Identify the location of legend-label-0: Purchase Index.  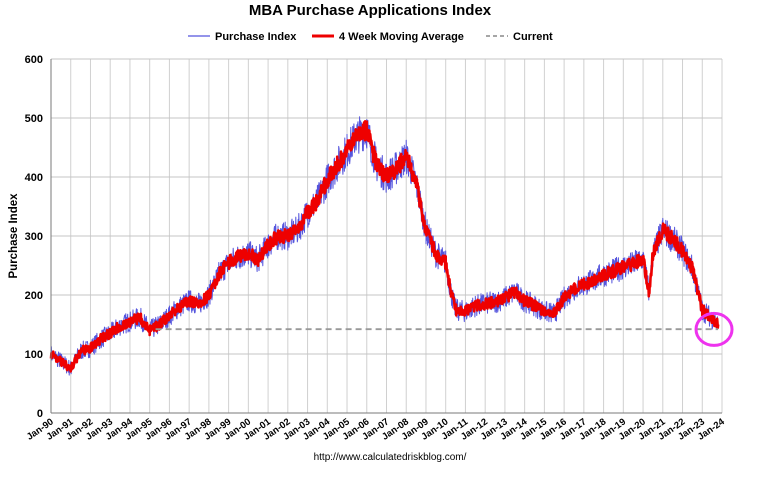
(256, 37).